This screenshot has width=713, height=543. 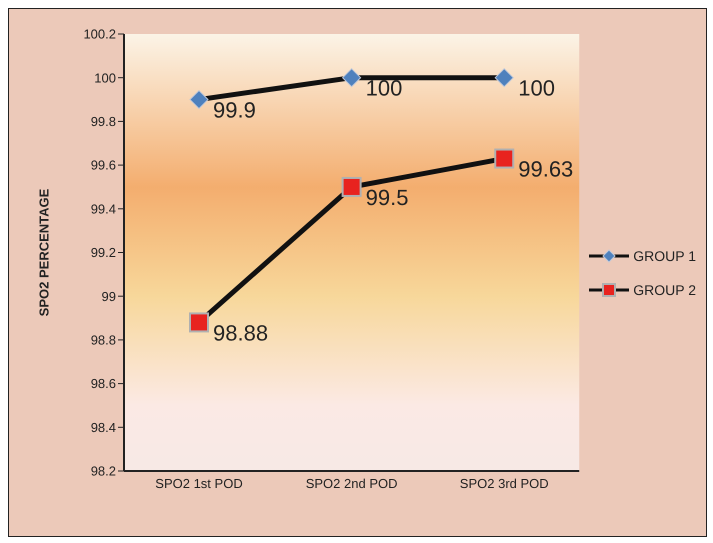 I want to click on y-tick-label: 98.8, so click(x=103, y=340).